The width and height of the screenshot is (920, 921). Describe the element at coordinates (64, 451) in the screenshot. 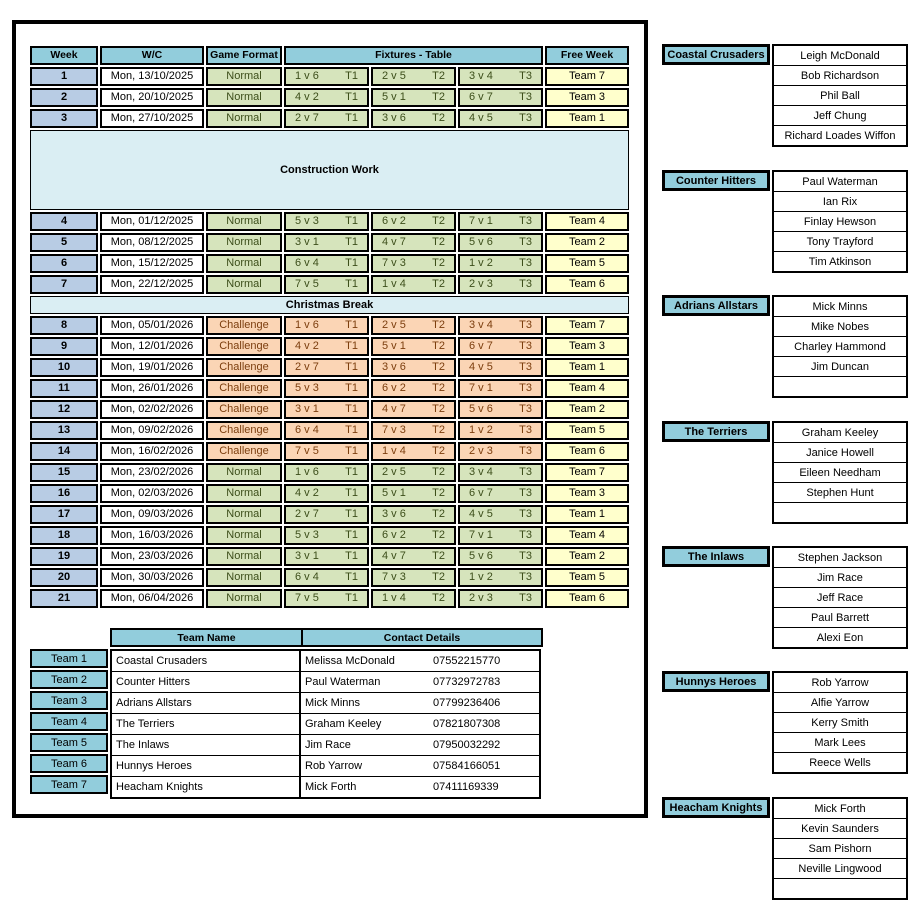

I see `week-number-cell: 14` at that location.